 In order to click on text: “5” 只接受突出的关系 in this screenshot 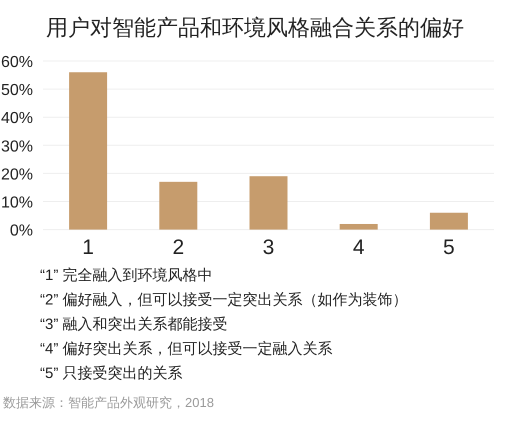, I will do `click(111, 373)`.